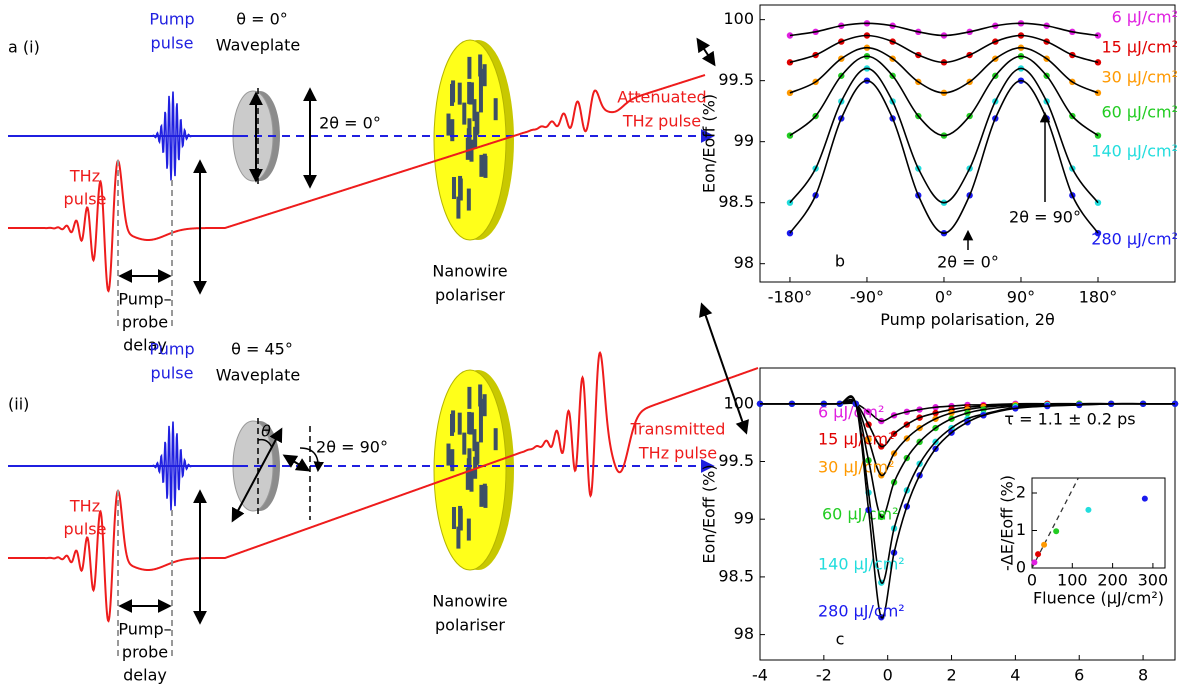 This screenshot has height=691, width=1180. Describe the element at coordinates (18, 404) in the screenshot. I see `panel-label: (ii)` at that location.